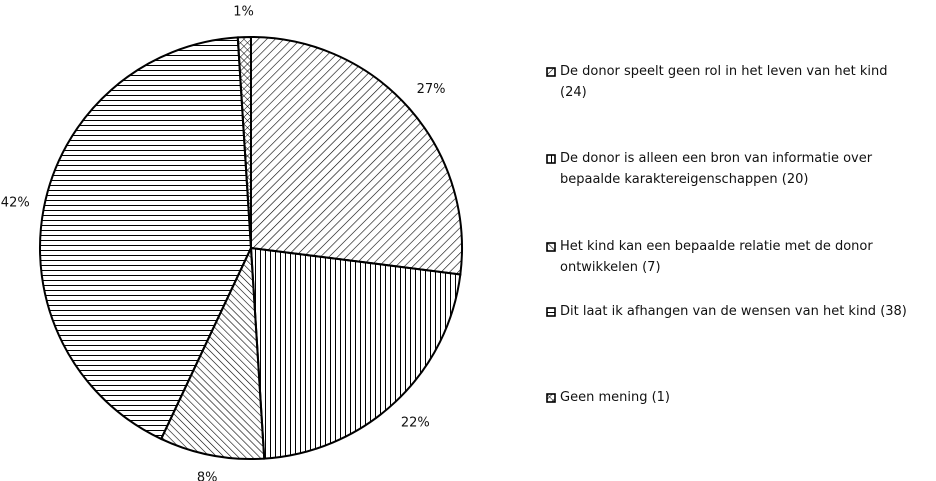 This screenshot has height=481, width=936. Describe the element at coordinates (207, 475) in the screenshot. I see `slice-label: 8%` at that location.